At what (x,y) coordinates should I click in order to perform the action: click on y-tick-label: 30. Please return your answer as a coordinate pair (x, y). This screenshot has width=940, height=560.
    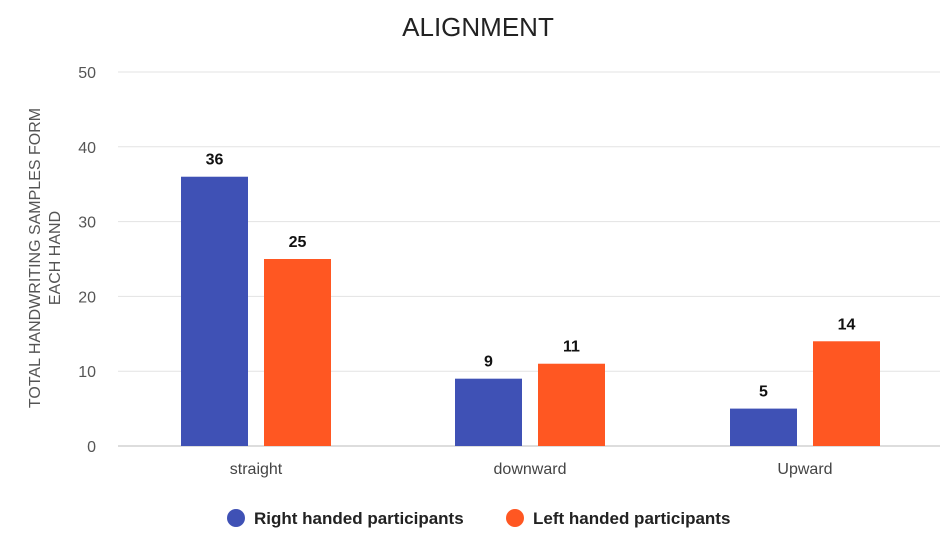
    Looking at the image, I should click on (87, 223).